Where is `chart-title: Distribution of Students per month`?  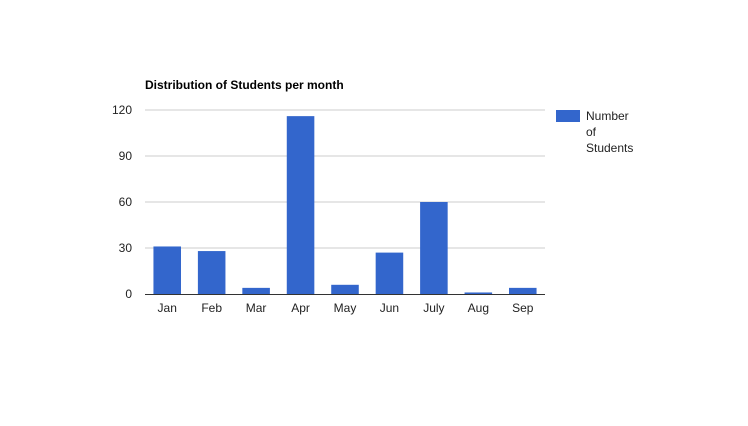 chart-title: Distribution of Students per month is located at coordinates (244, 85).